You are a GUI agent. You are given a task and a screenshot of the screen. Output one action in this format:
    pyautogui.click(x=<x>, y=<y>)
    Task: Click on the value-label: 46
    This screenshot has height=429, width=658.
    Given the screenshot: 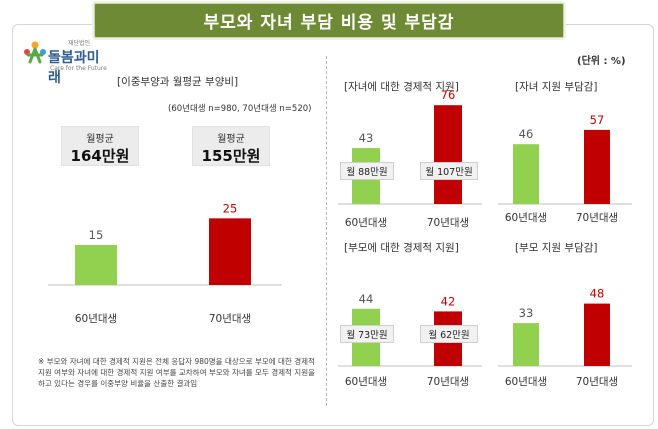 What is the action you would take?
    pyautogui.click(x=526, y=134)
    